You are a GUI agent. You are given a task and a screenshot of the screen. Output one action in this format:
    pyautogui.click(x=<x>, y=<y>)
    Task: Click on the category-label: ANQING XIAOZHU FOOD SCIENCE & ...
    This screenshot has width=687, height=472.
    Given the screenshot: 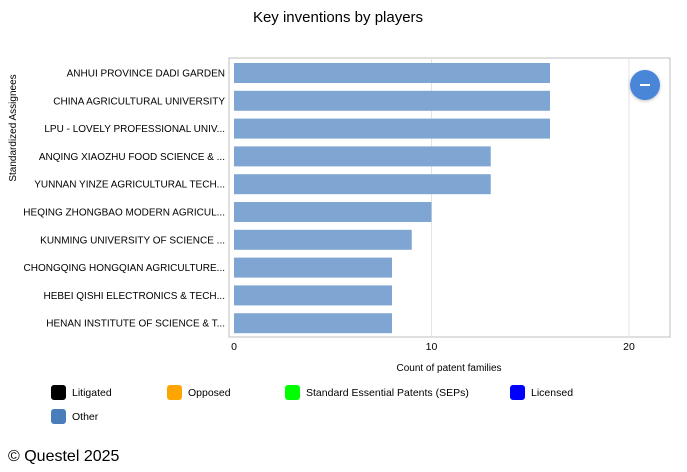 What is the action you would take?
    pyautogui.click(x=132, y=157)
    